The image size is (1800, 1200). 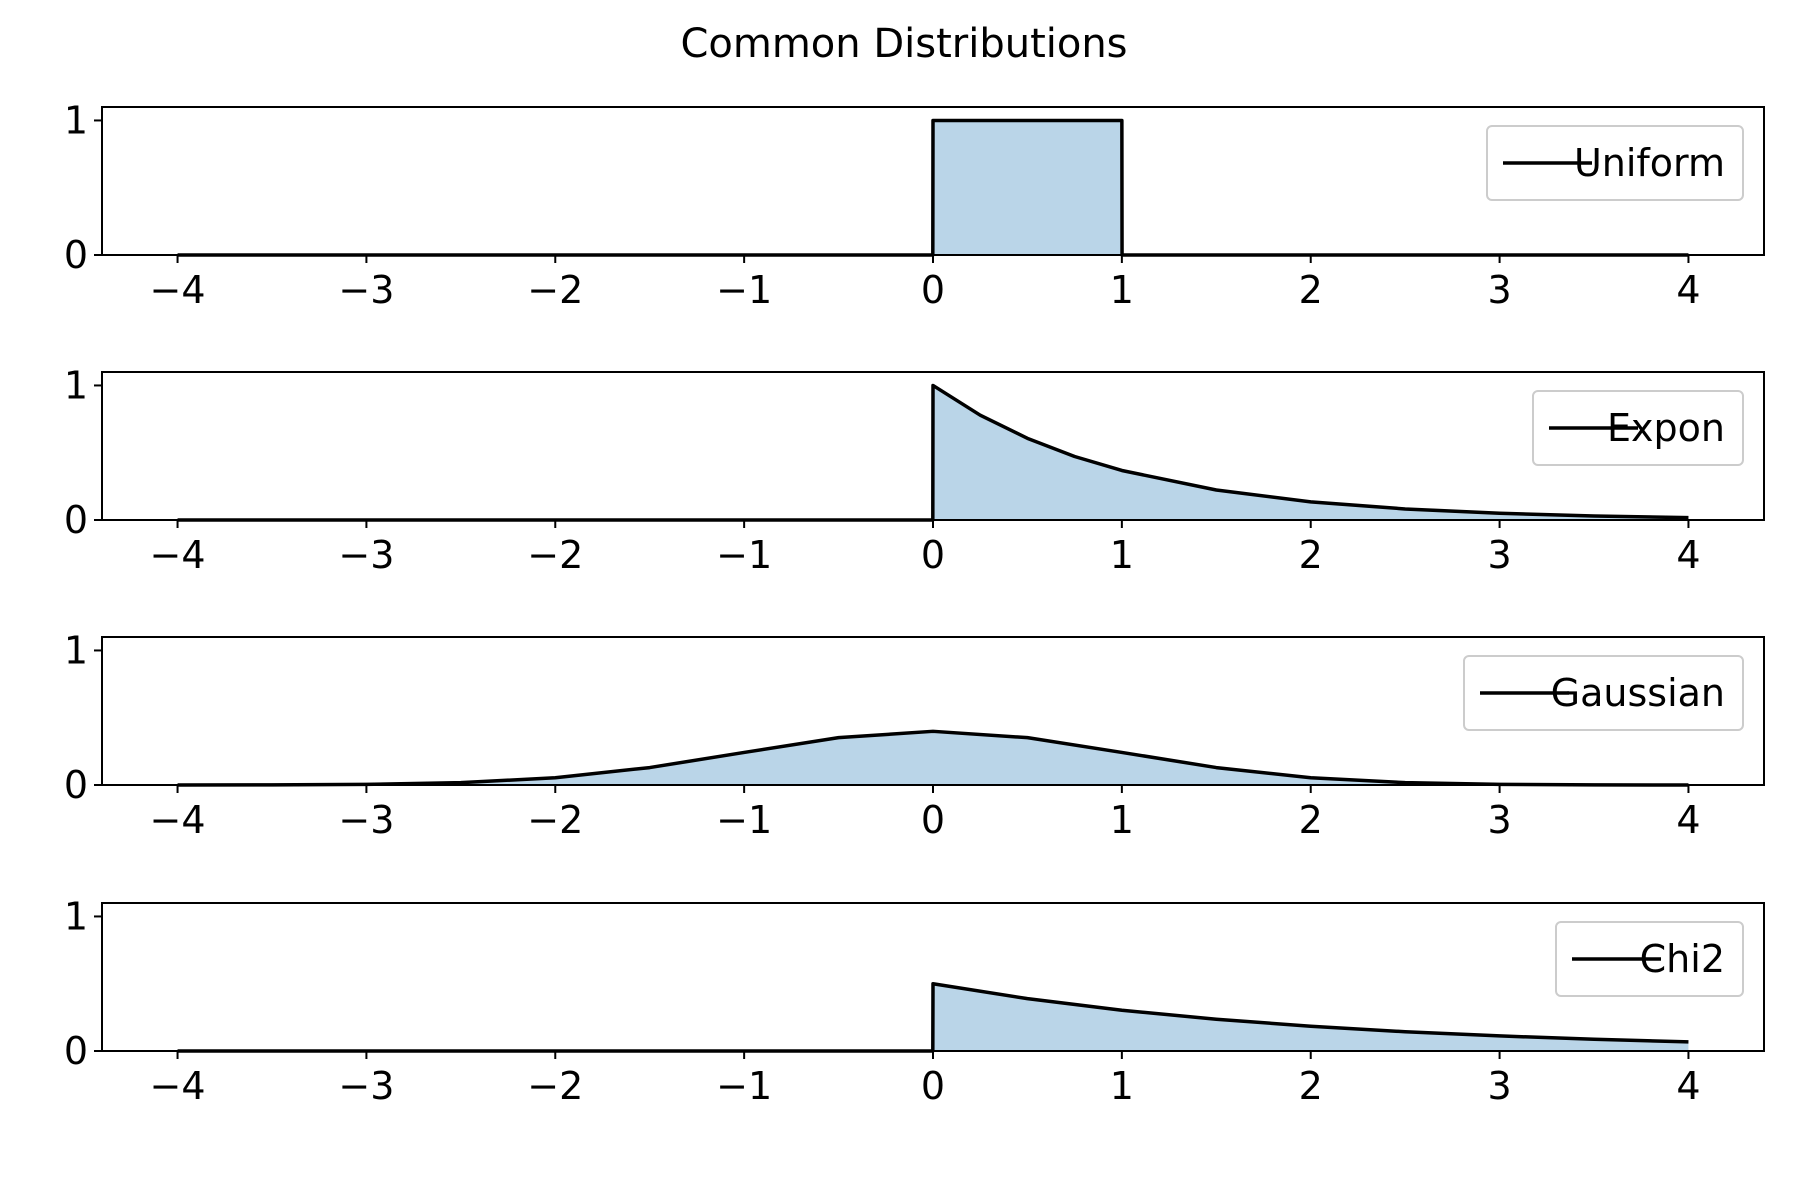 I want to click on chi2-xtick-label: 1, so click(x=1122, y=1086).